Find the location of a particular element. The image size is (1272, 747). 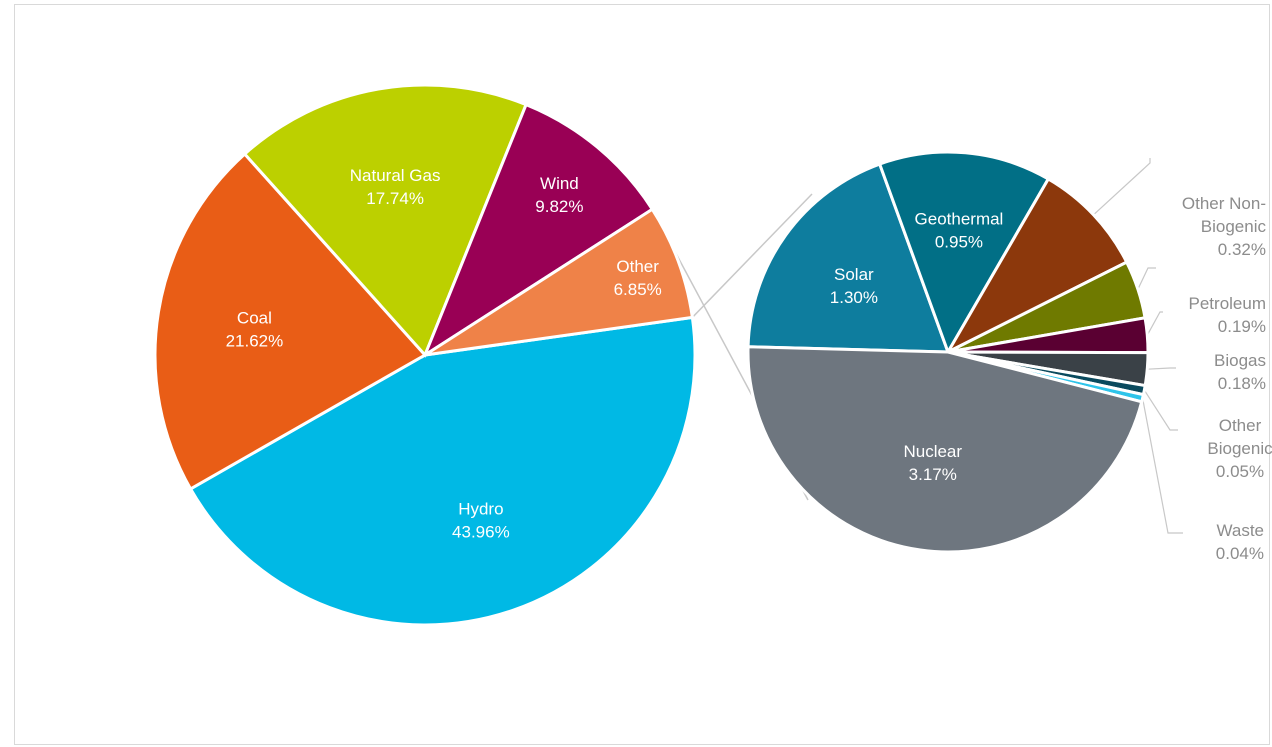

data-label-other: Other 6.85% is located at coordinates (638, 278).